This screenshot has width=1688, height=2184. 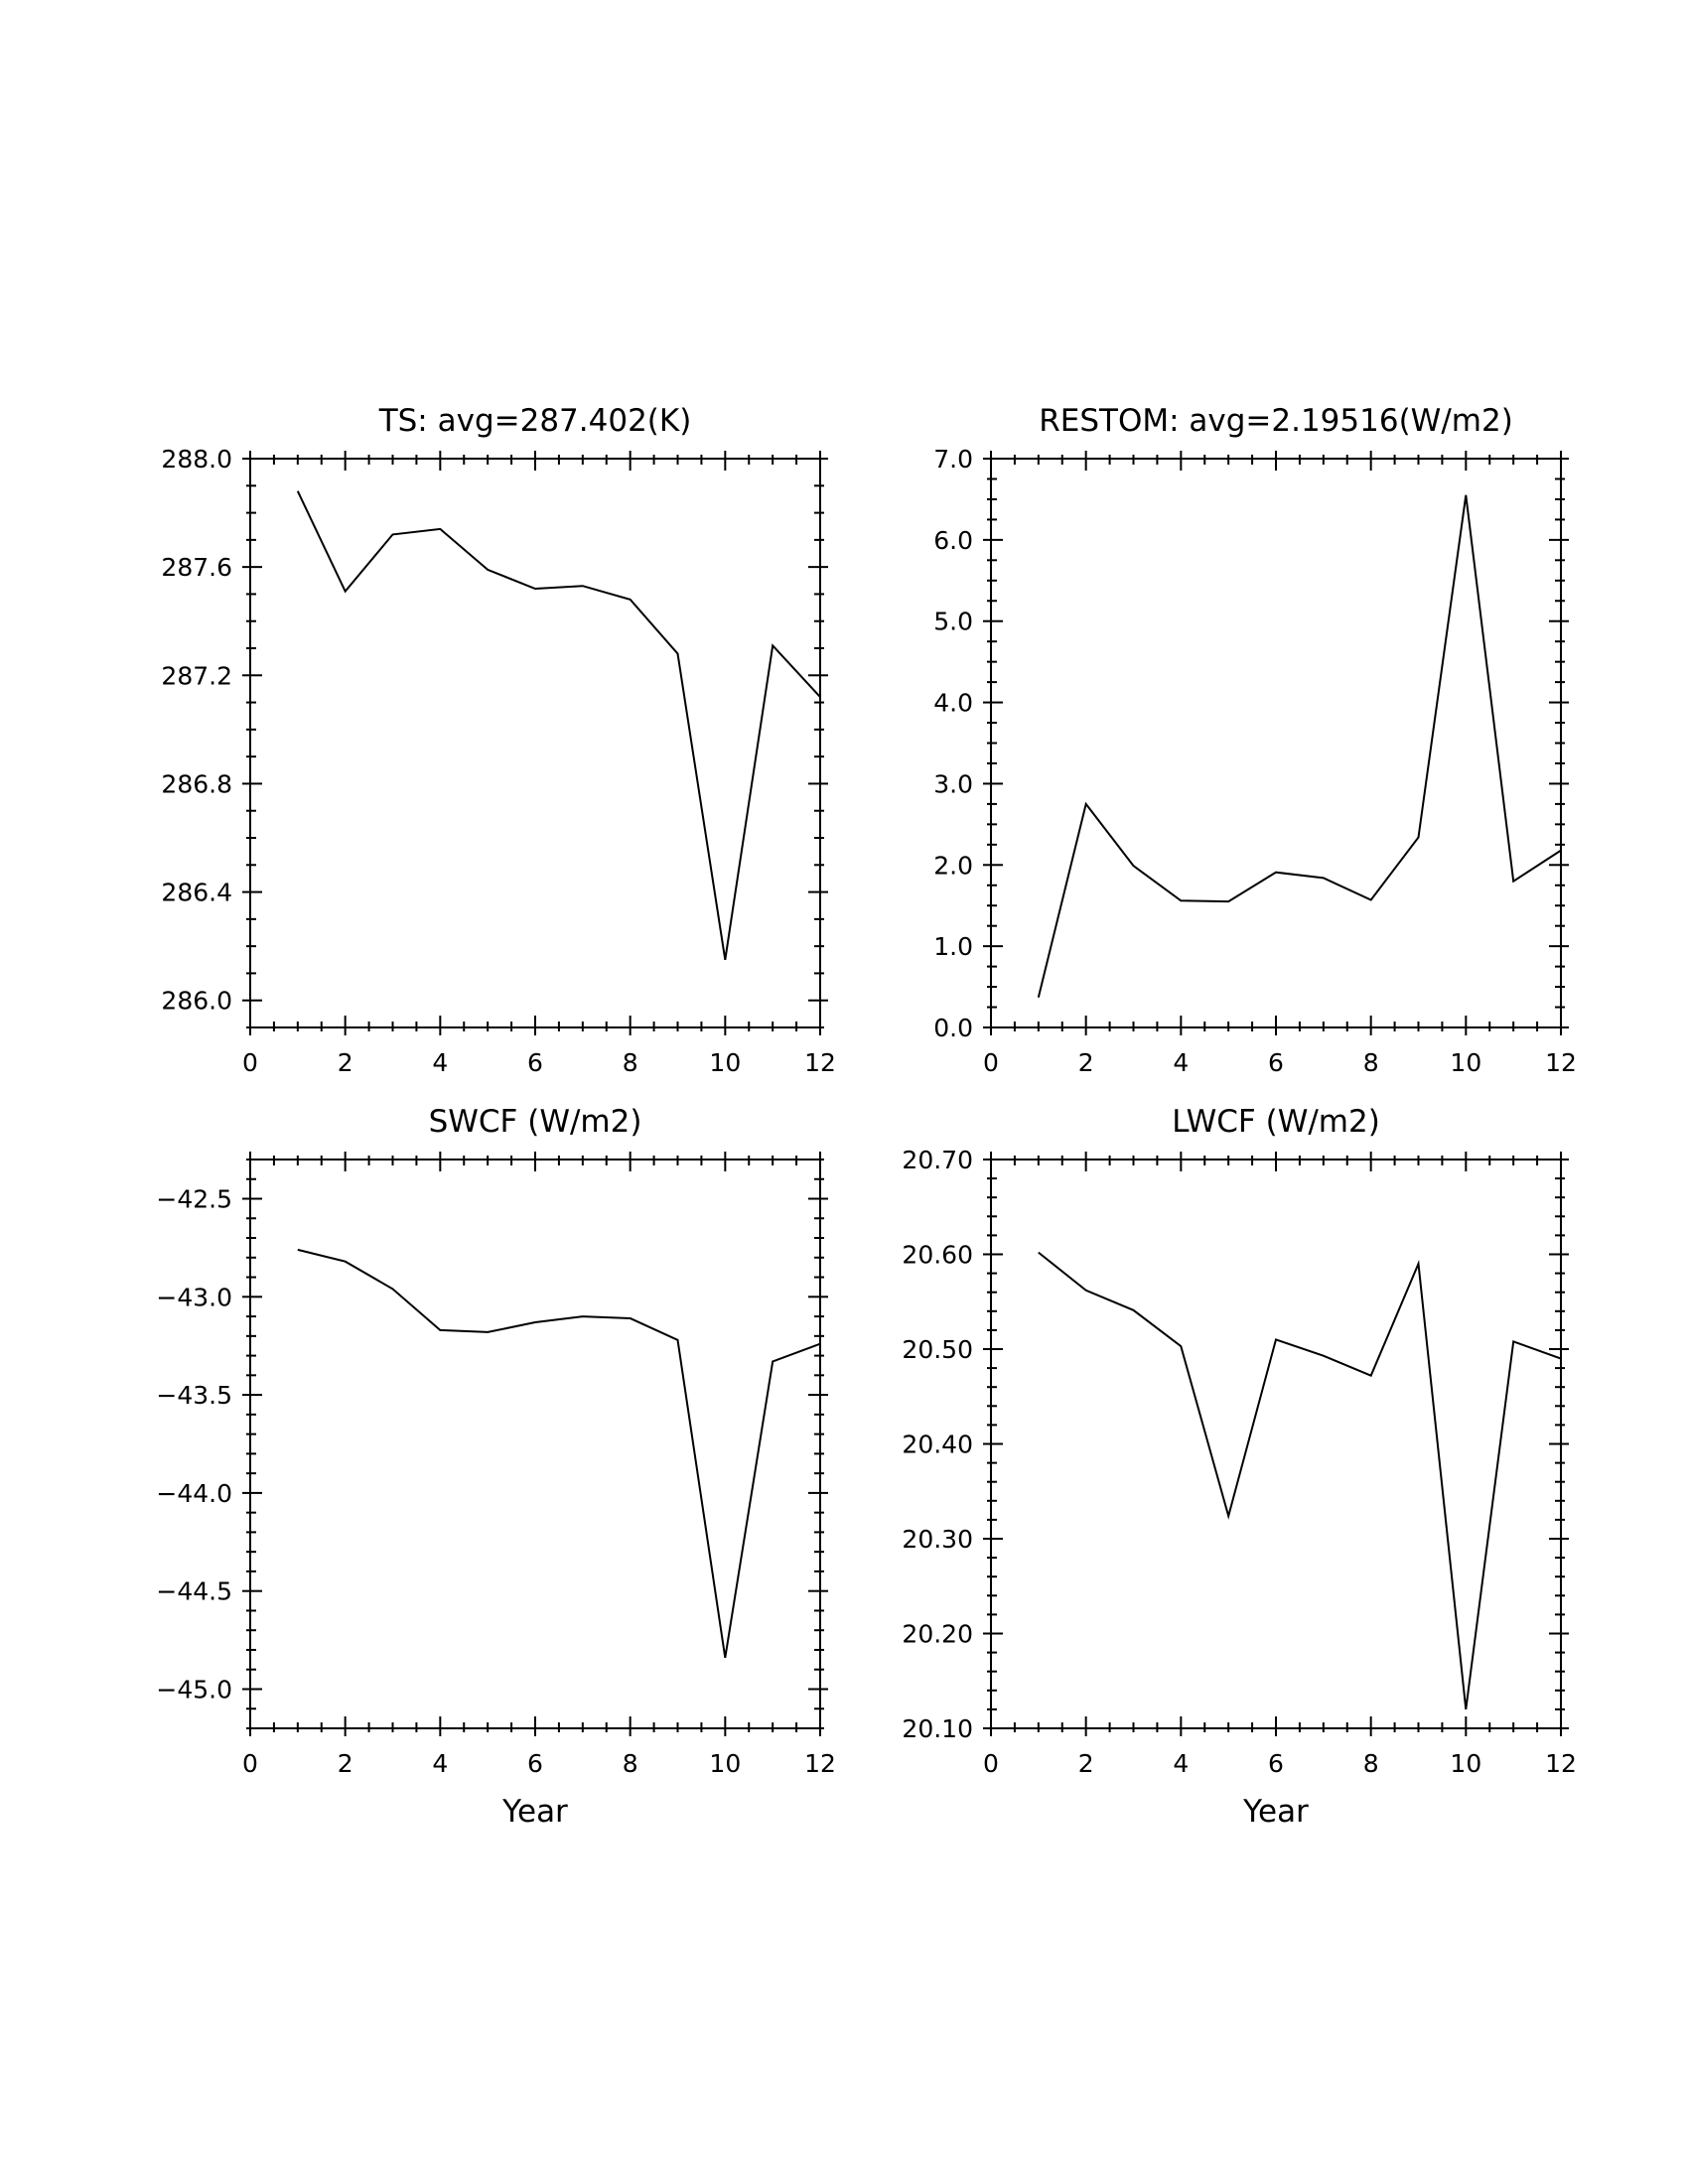 I want to click on y-tick-label: 20.10, so click(x=937, y=1728).